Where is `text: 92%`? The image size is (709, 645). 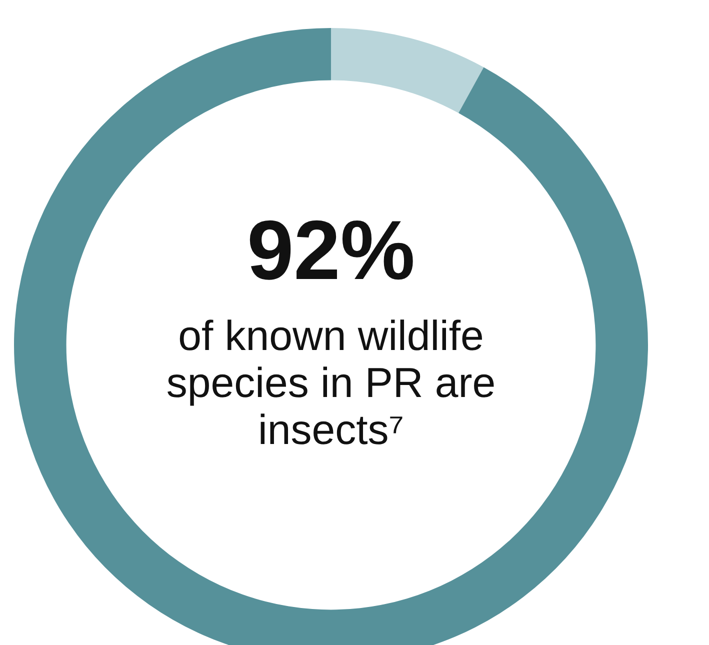 text: 92% is located at coordinates (331, 250).